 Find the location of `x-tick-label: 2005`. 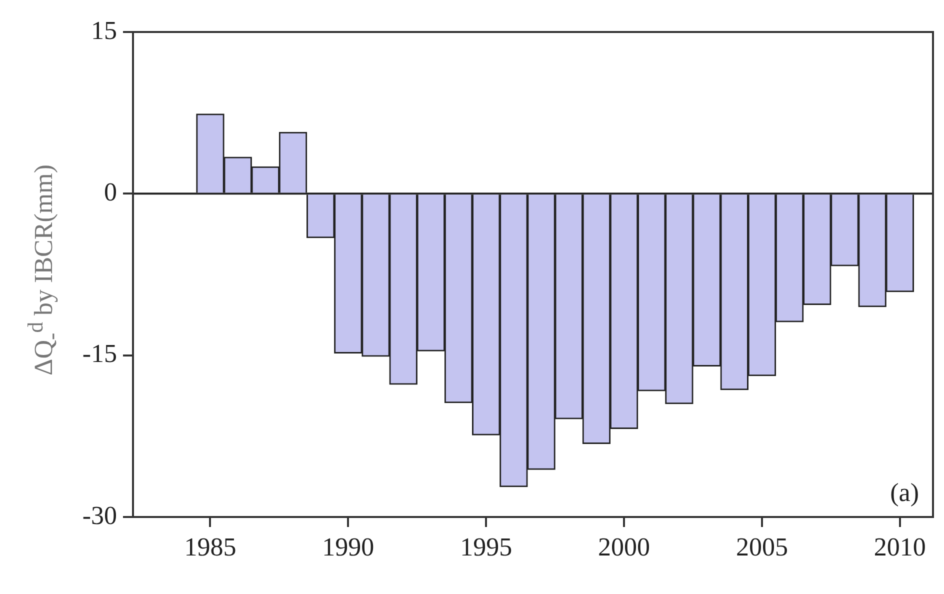

x-tick-label: 2005 is located at coordinates (762, 547).